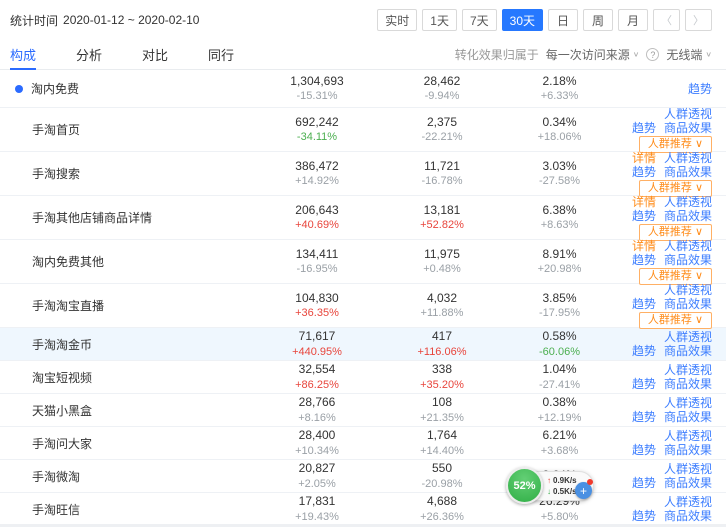  Describe the element at coordinates (439, 20) in the screenshot. I see `period-button-1天: 1天` at that location.